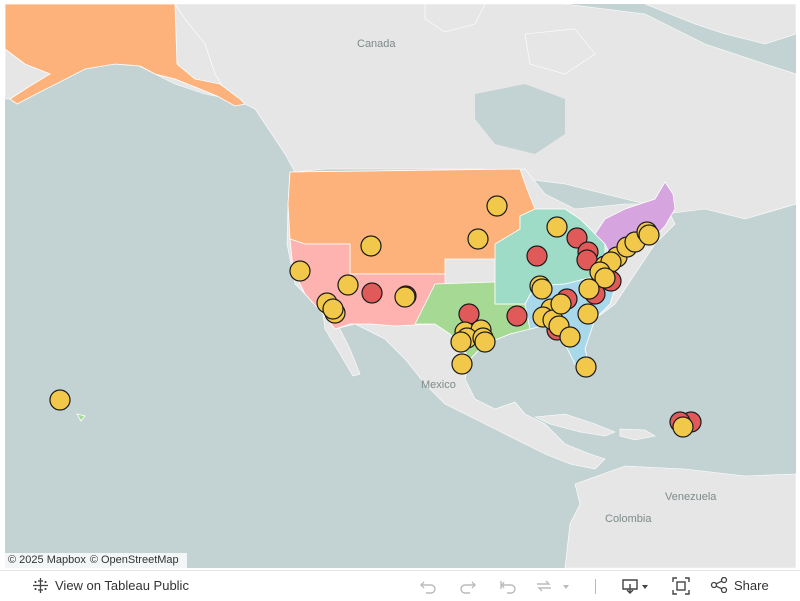 The image size is (800, 601). What do you see at coordinates (47, 560) in the screenshot?
I see `mapbox-attribution-link: © 2025 Mapbox` at bounding box center [47, 560].